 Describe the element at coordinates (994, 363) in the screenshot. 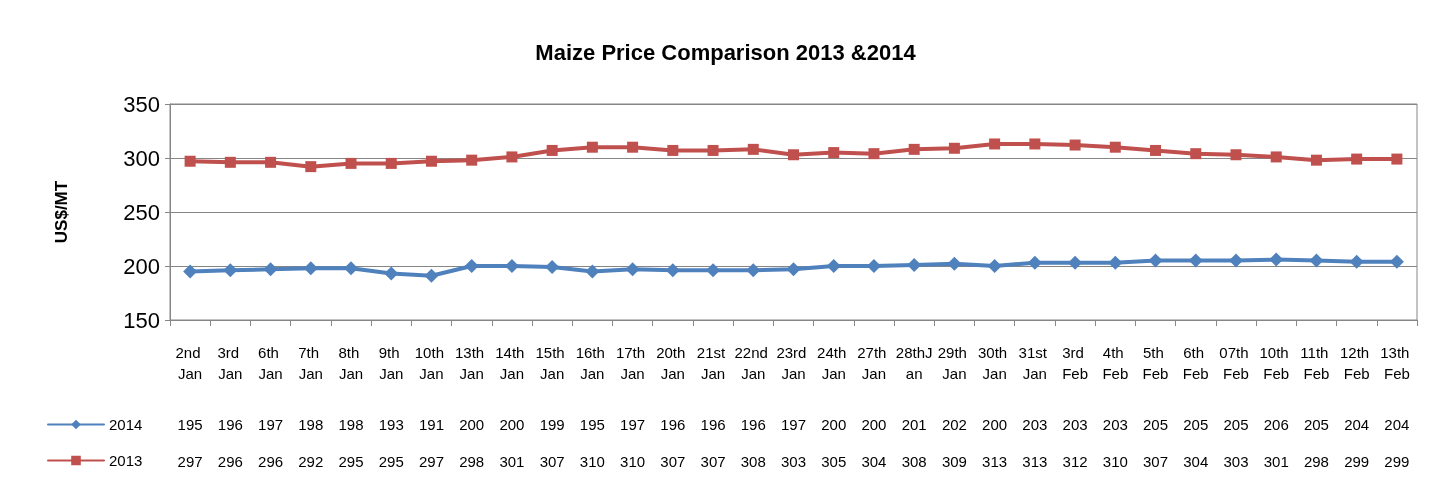

I see `x-tick-label: 30th Jan` at that location.